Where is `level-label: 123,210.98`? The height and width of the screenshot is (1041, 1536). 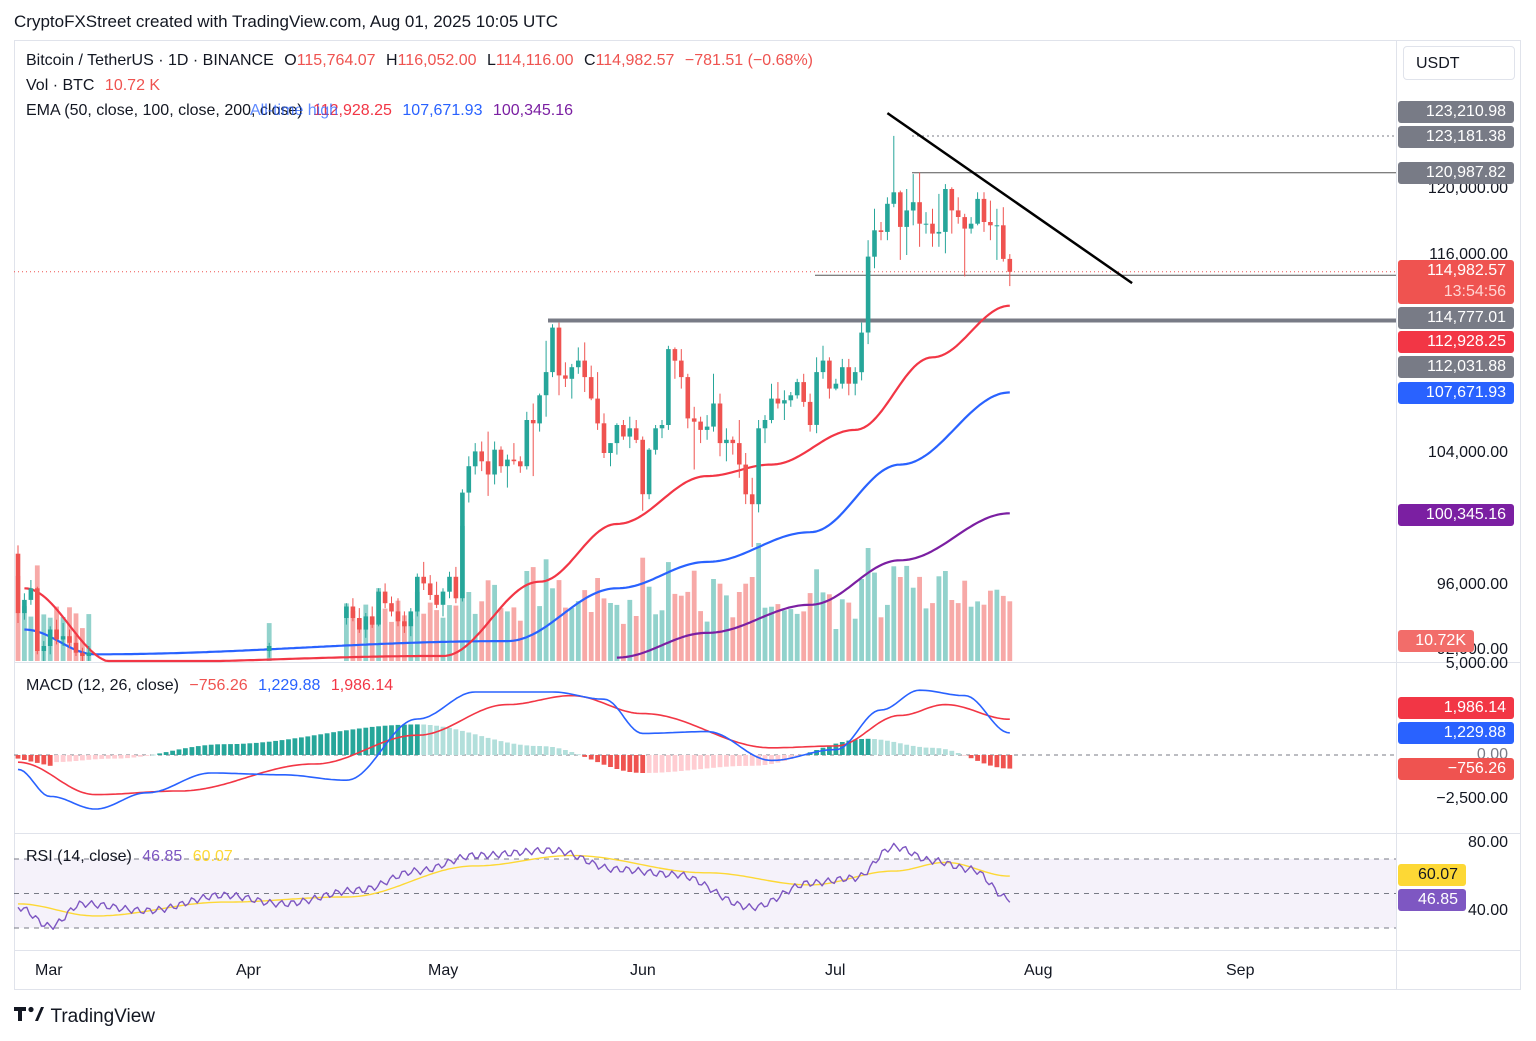 level-label: 123,210.98 is located at coordinates (1456, 112).